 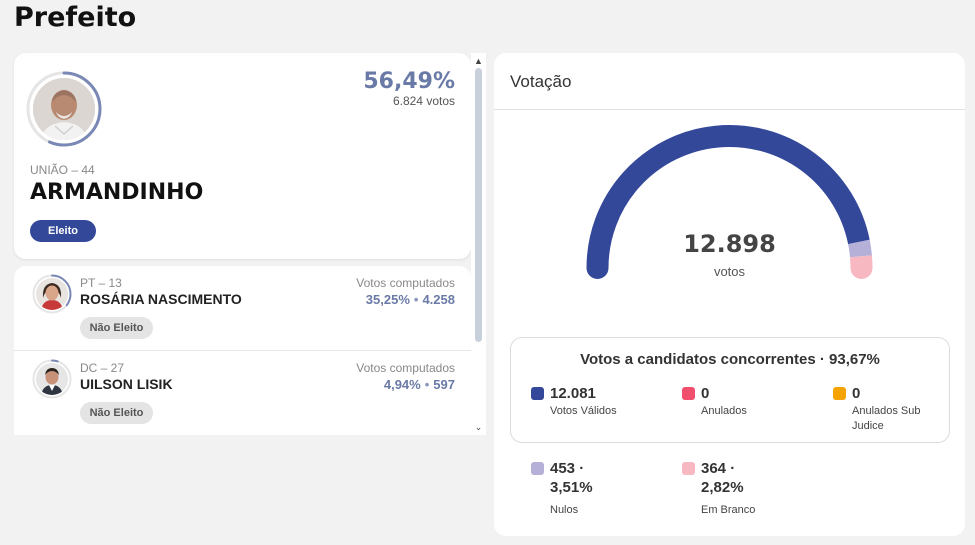 What do you see at coordinates (729, 244) in the screenshot?
I see `total-votes: 12.898` at bounding box center [729, 244].